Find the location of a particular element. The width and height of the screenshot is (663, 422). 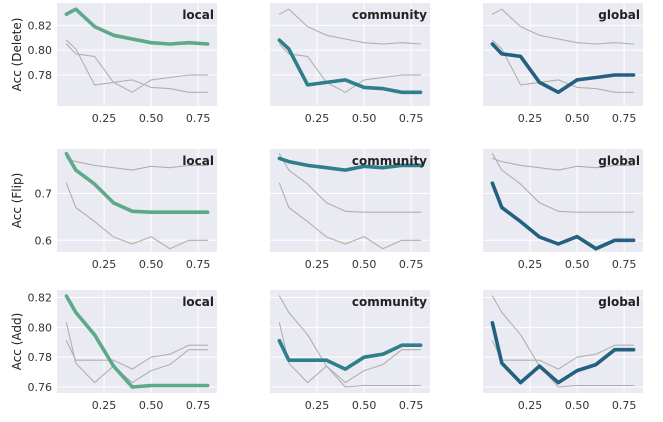

panel-2-2: 0.25 0.50 0.75 global is located at coordinates (563, 351).